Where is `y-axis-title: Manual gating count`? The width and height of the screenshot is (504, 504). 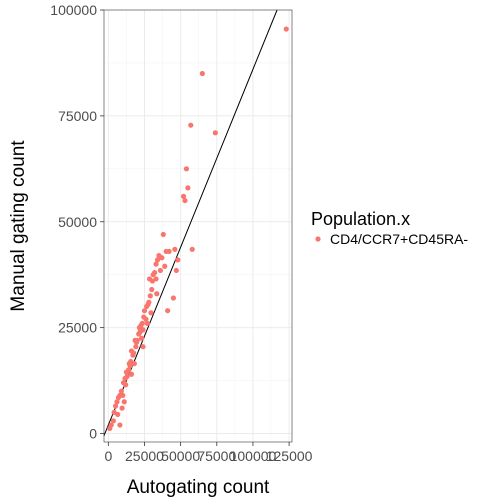 y-axis-title: Manual gating count is located at coordinates (18, 226).